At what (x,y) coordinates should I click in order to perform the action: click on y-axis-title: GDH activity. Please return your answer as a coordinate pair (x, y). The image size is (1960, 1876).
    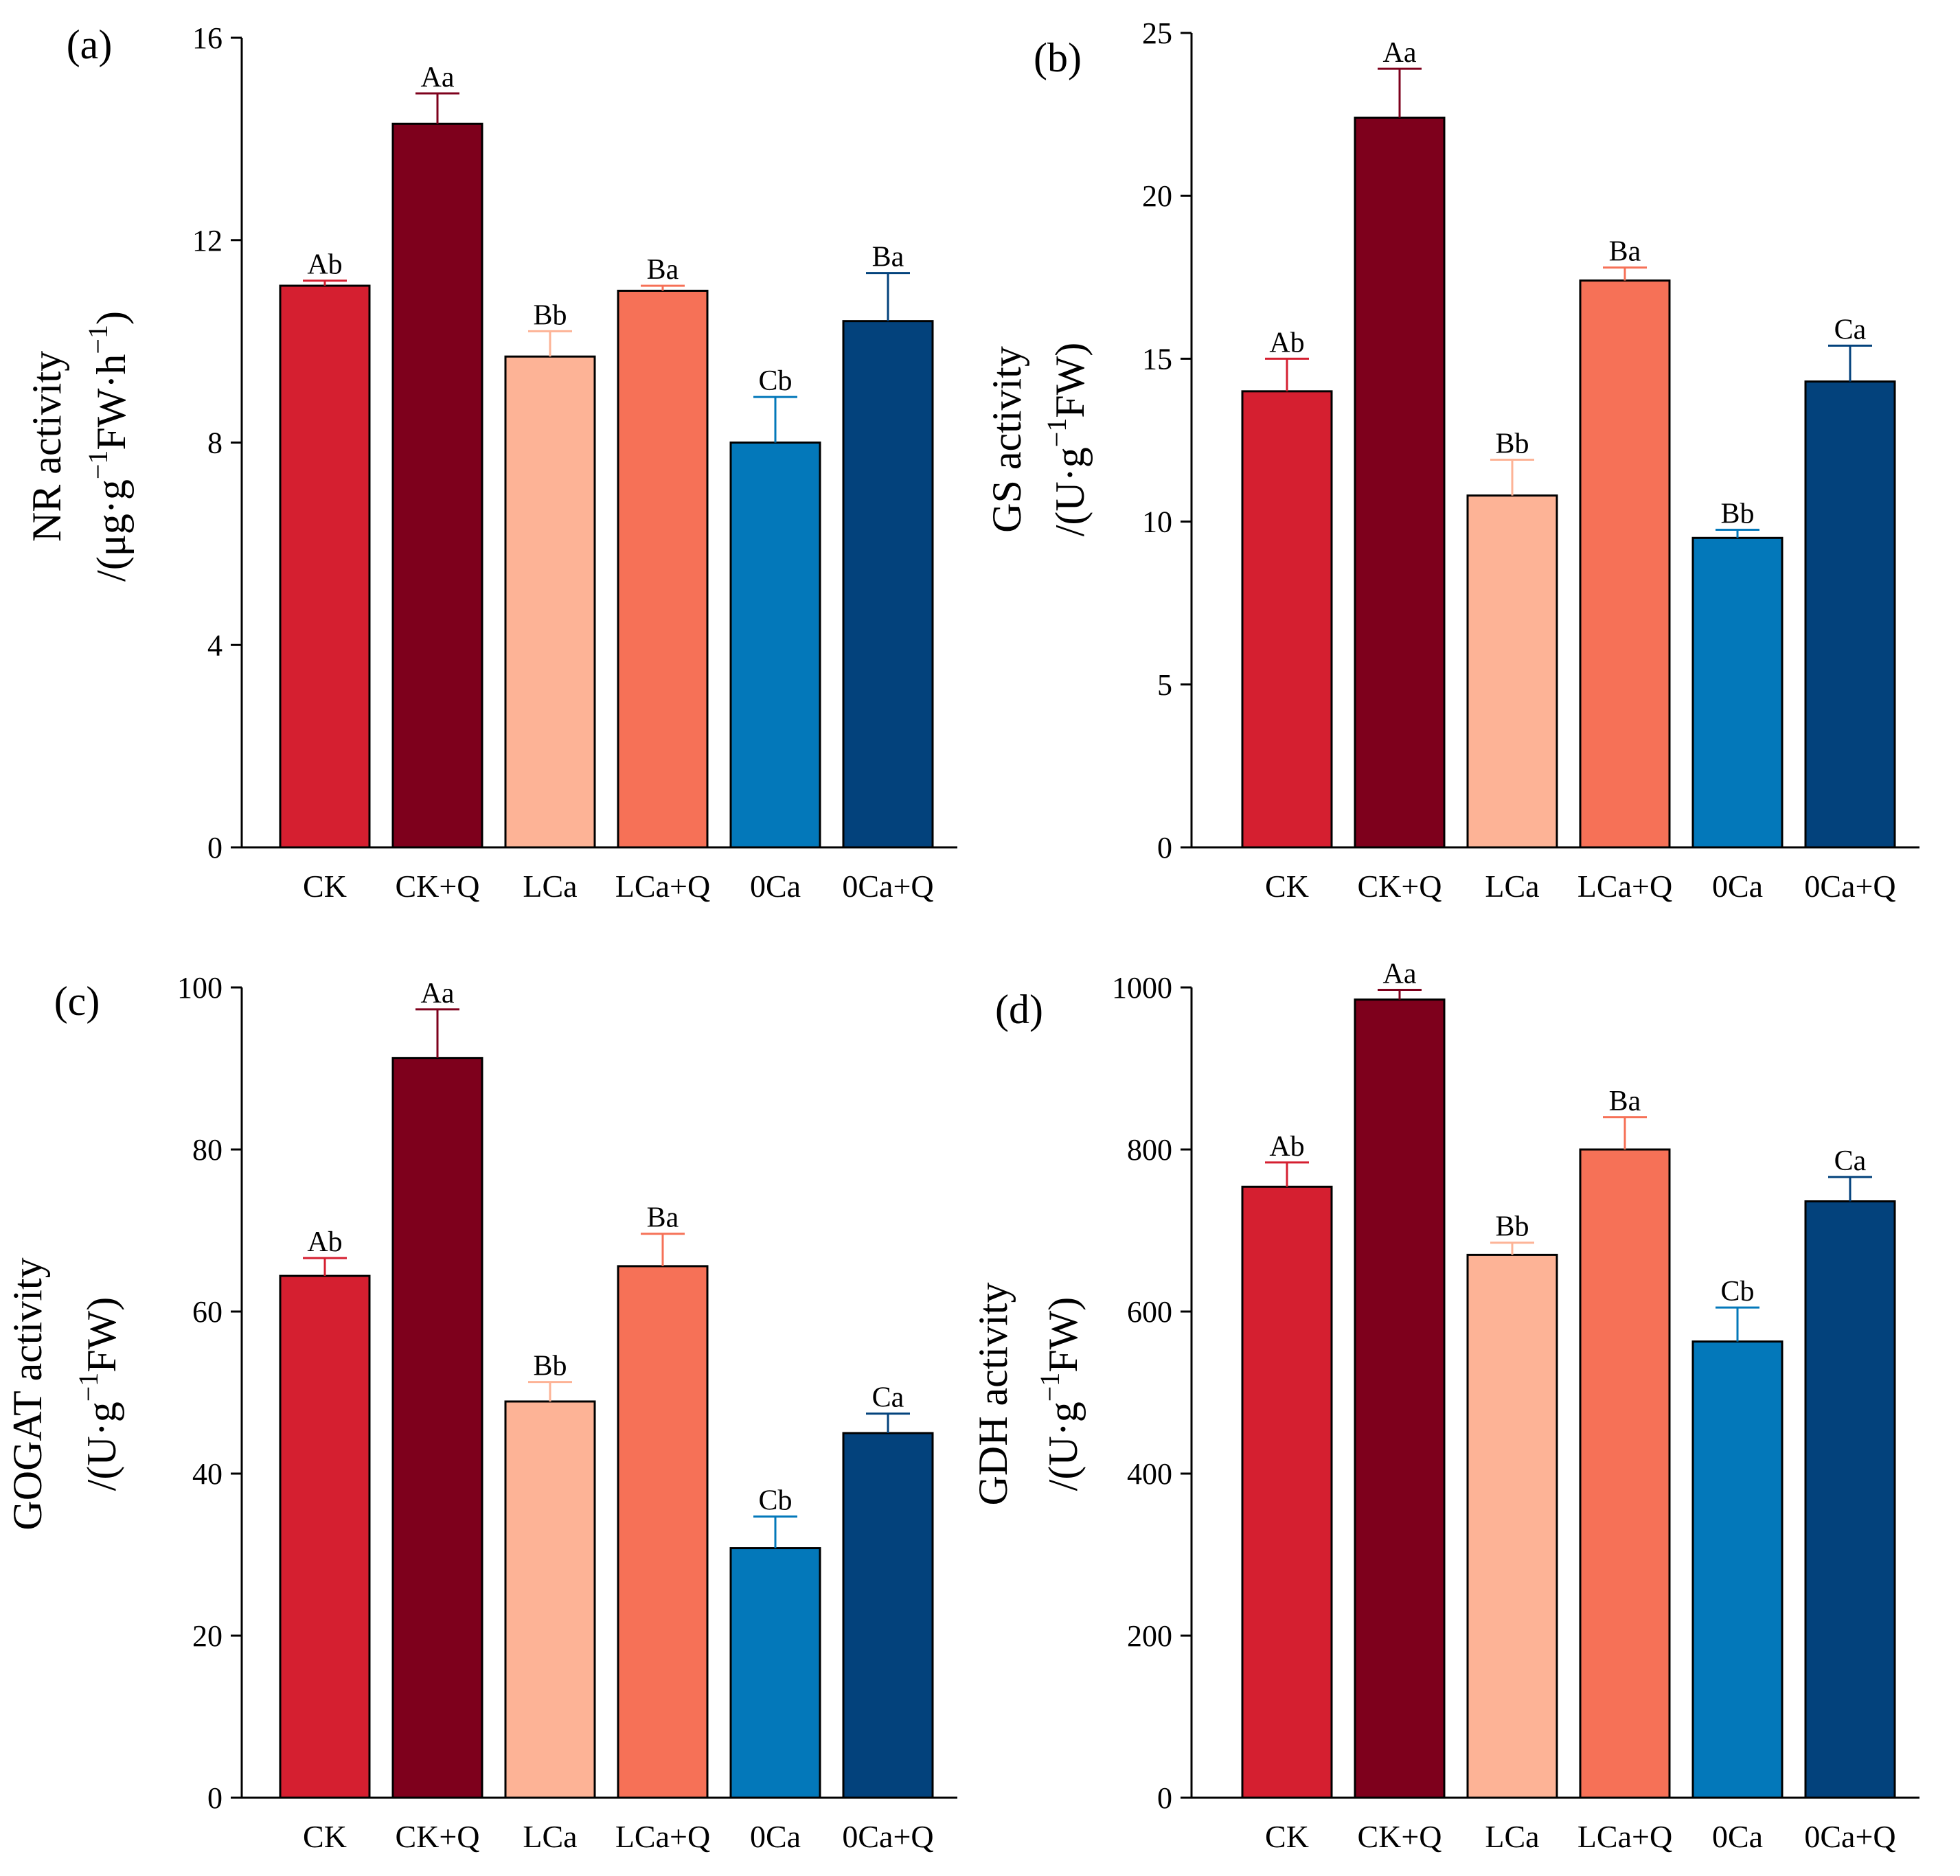
    Looking at the image, I should click on (993, 1394).